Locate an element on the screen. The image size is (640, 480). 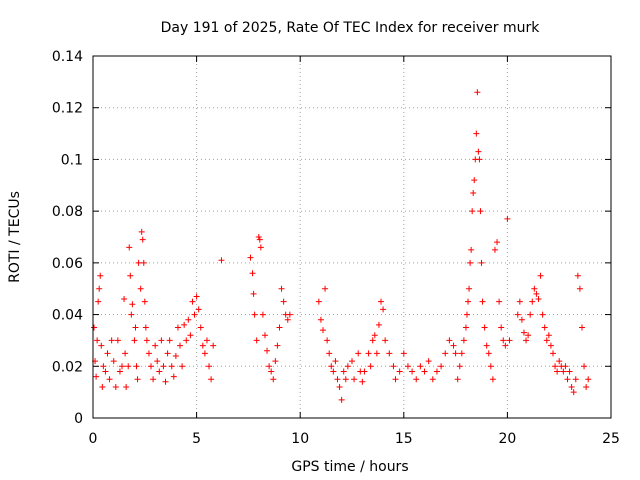
y-tick-label: 0.04 is located at coordinates (67, 316).